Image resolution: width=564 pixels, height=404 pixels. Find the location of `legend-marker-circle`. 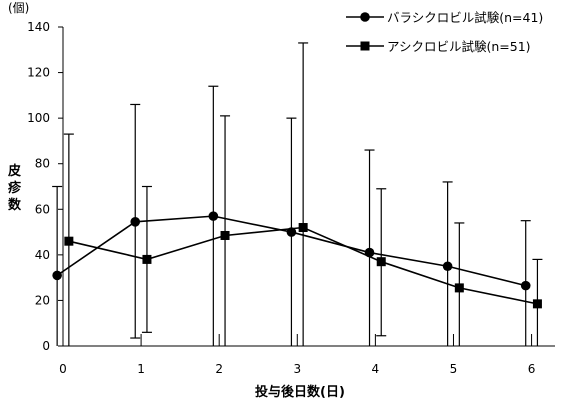

legend-marker-circle is located at coordinates (365, 17).